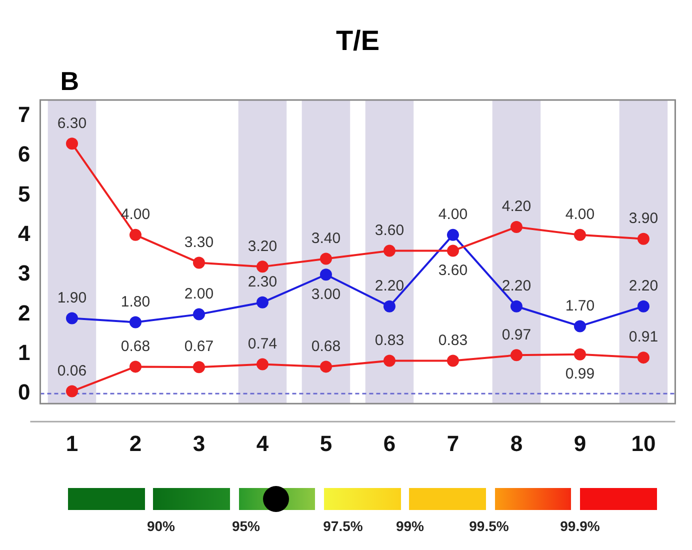  I want to click on y-tick-label: 4, so click(24, 233).